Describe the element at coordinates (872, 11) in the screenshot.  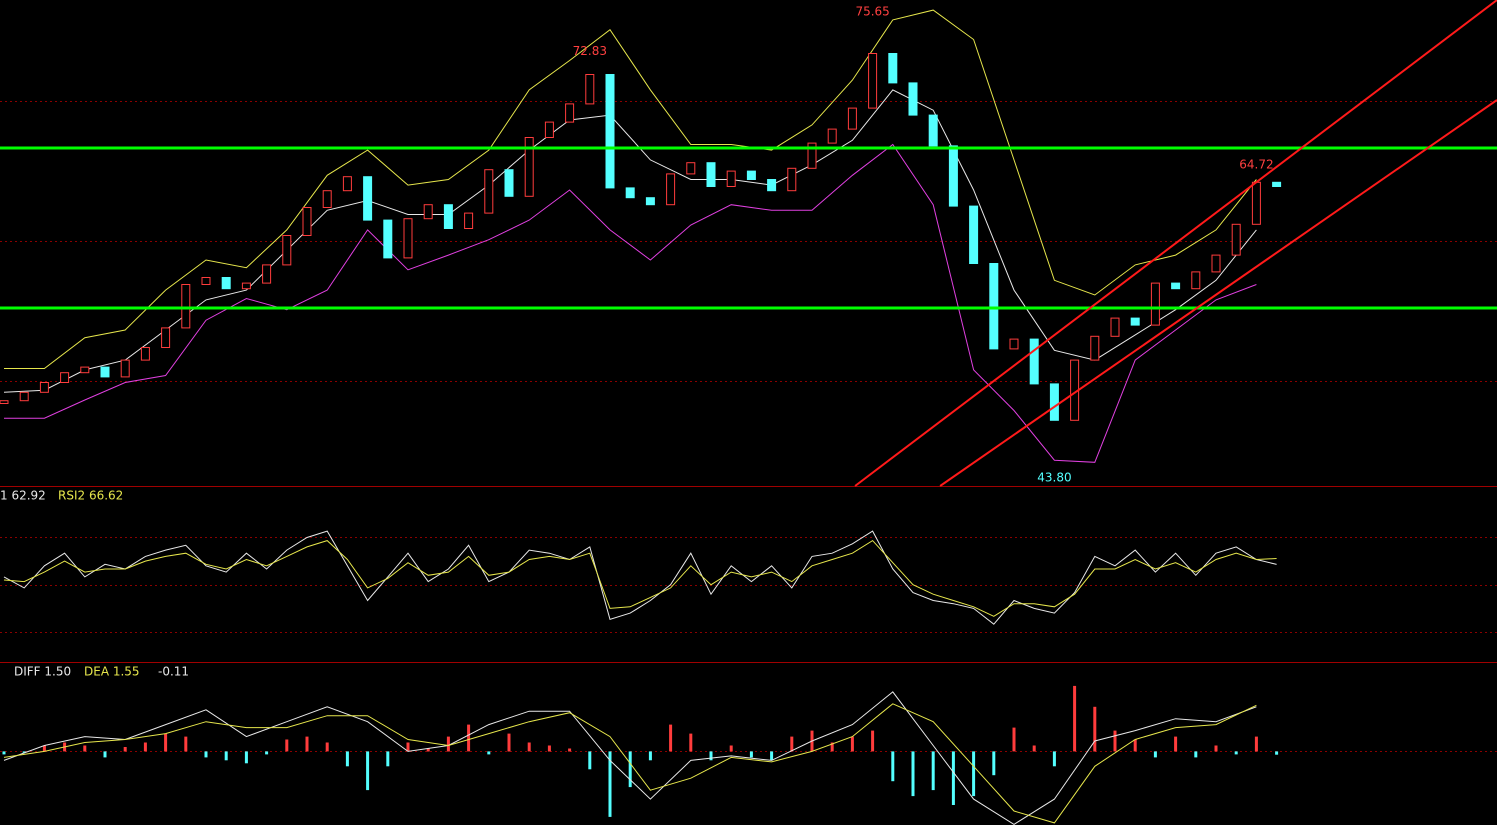
I see `price-annotation: 75.65` at that location.